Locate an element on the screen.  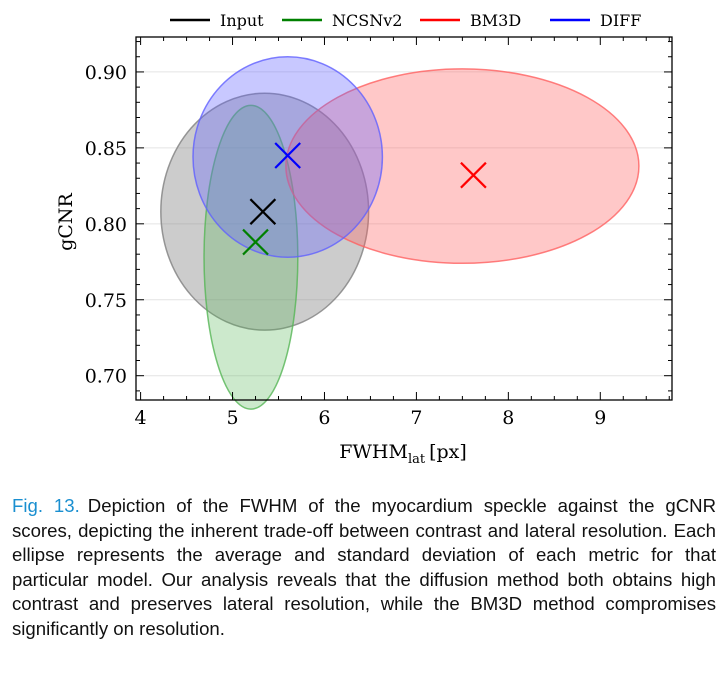
y-tick-labels: 0.70 0.75 0.80 0.85 0.90 is located at coordinates (106, 225).